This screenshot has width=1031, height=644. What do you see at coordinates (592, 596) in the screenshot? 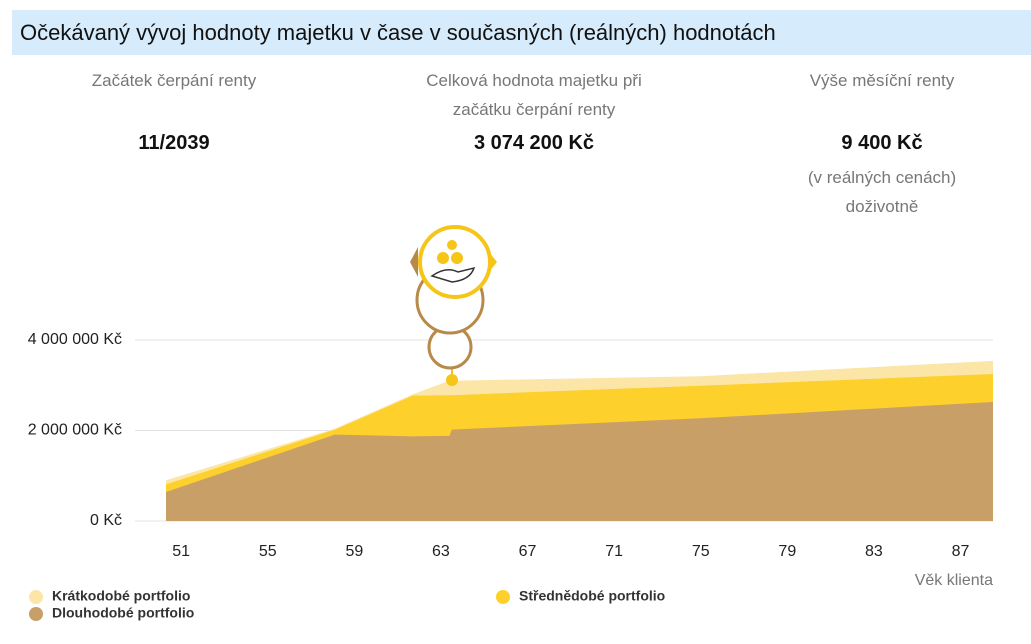
I see `legend-label: Střednědobé portfolio` at bounding box center [592, 596].